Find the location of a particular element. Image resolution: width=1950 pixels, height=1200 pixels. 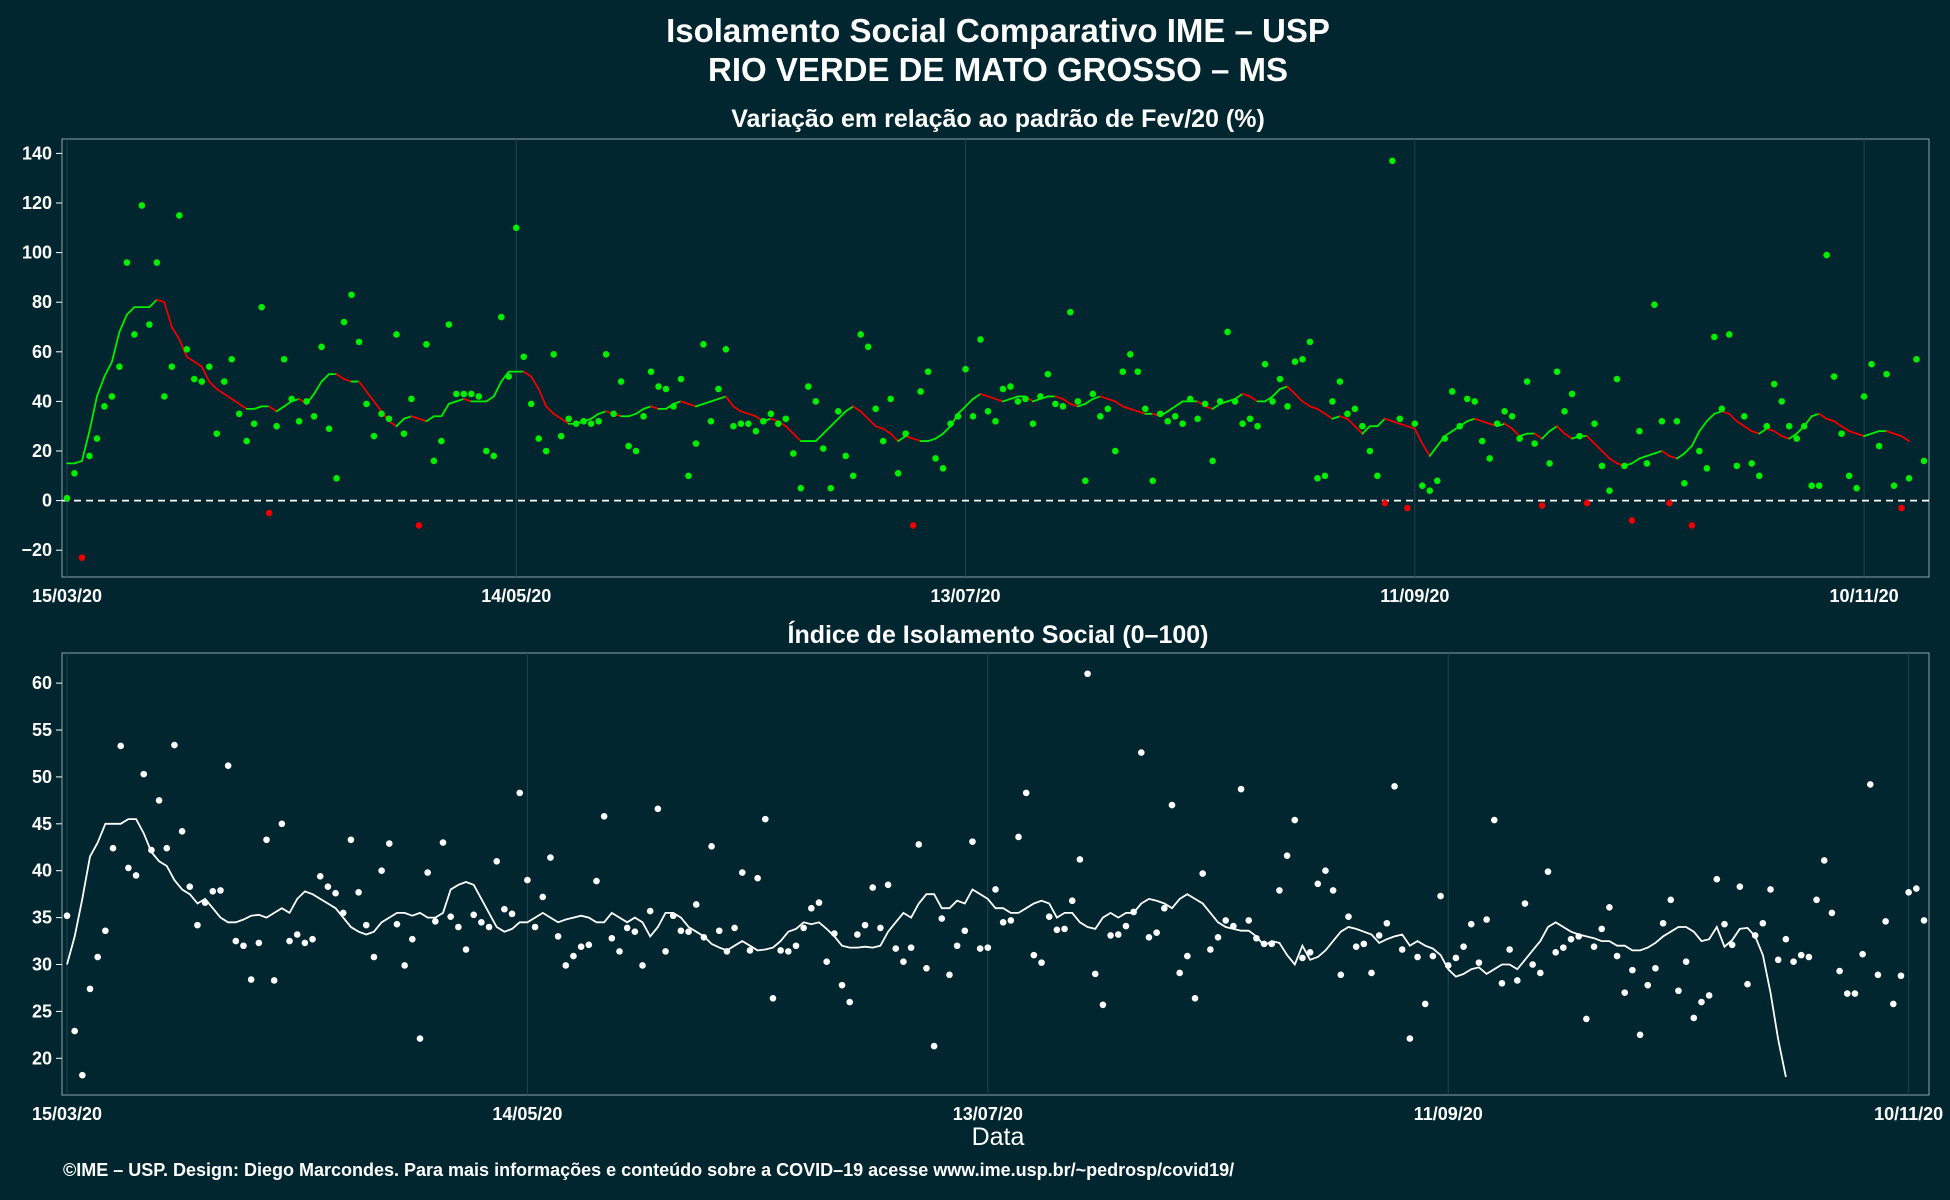

y-tick-label: 0 is located at coordinates (47, 501).